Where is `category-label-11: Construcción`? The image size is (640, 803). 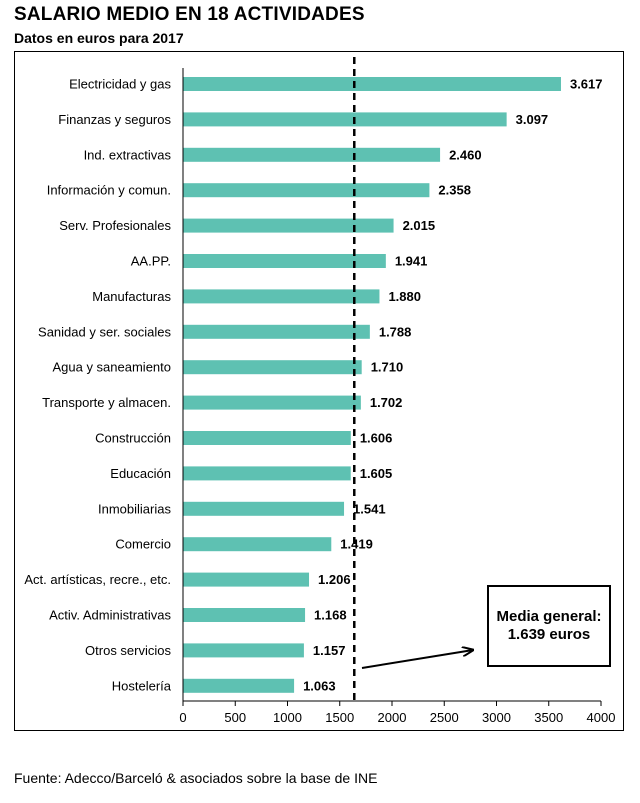
category-label-11: Construcción is located at coordinates (133, 438).